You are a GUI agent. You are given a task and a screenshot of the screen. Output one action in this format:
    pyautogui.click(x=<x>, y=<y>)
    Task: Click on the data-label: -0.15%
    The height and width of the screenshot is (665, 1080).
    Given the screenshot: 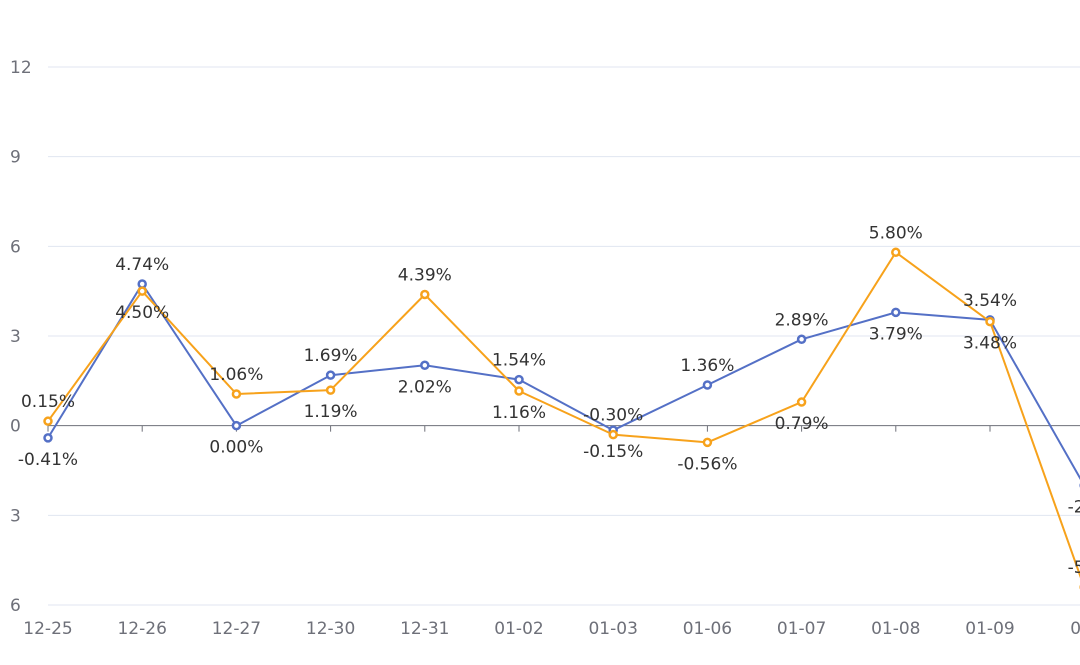 What is the action you would take?
    pyautogui.click(x=613, y=452)
    